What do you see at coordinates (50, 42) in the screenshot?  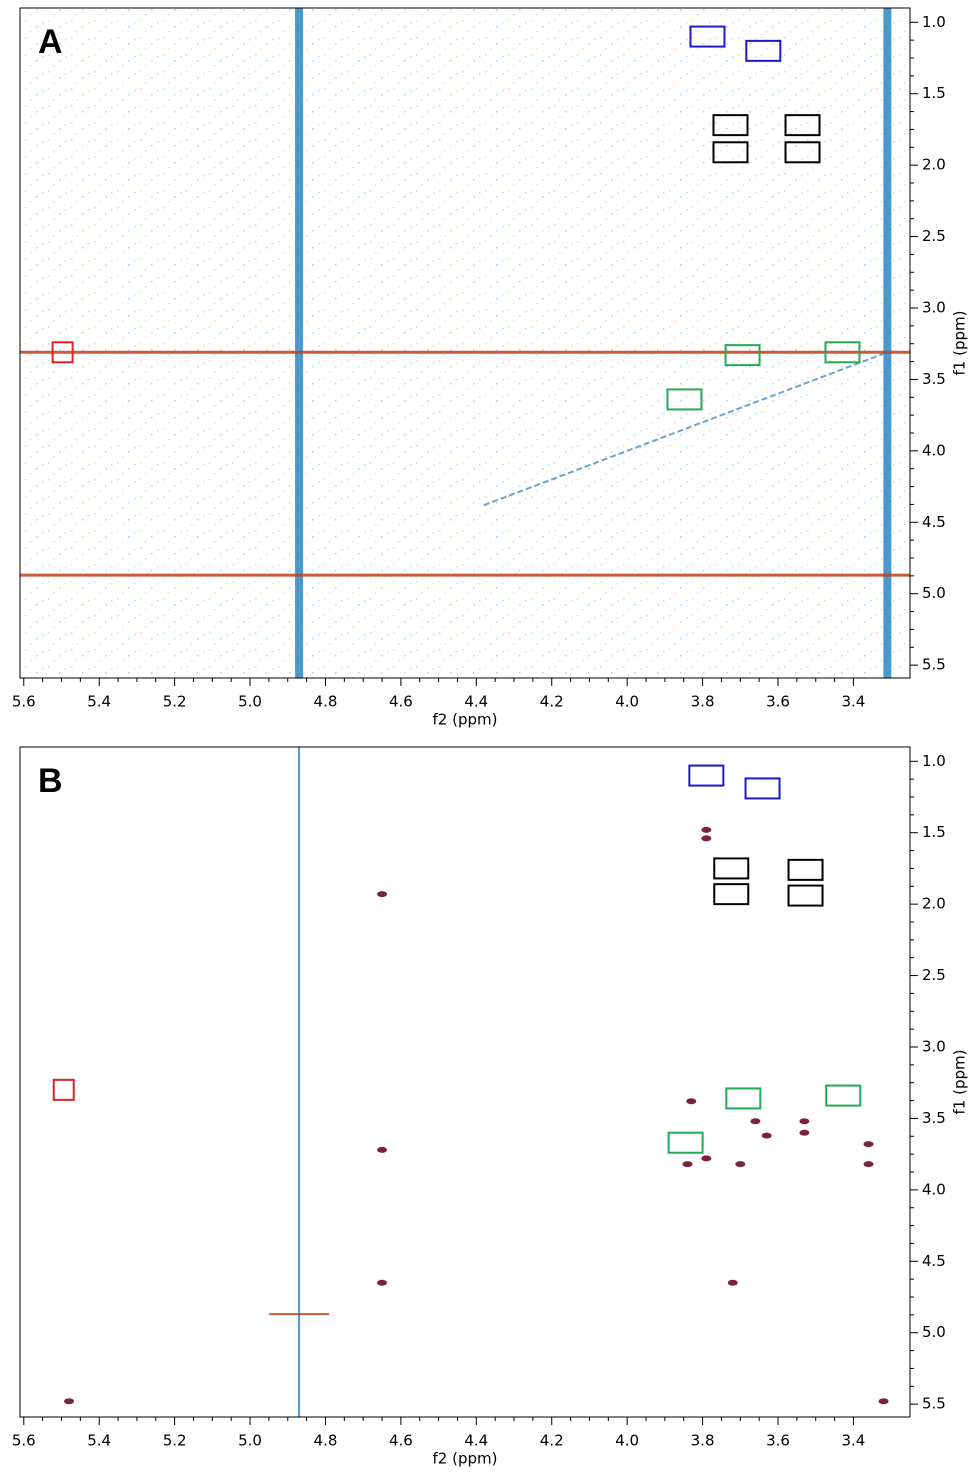 I see `panel-letter: A` at bounding box center [50, 42].